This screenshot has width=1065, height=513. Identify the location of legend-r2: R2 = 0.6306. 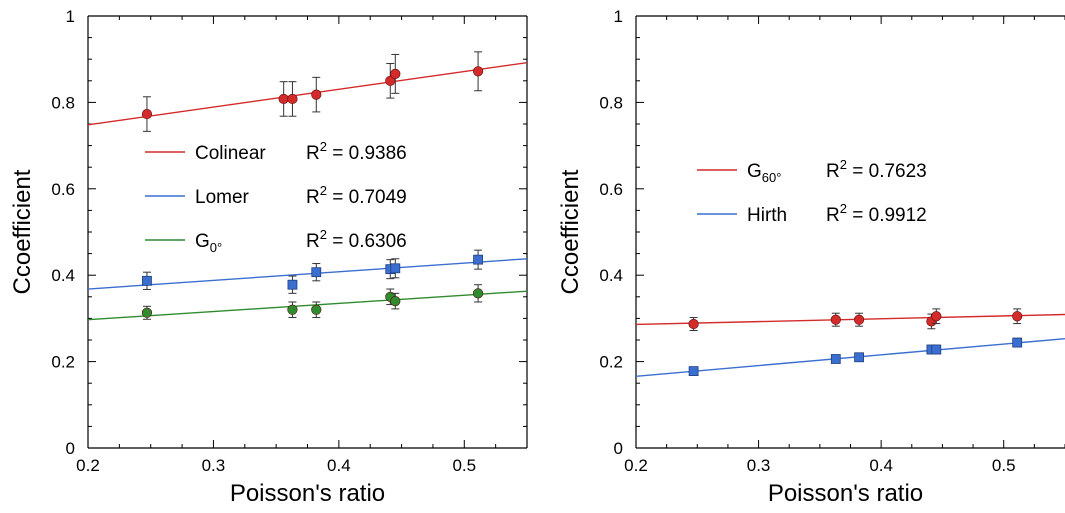
(356, 239).